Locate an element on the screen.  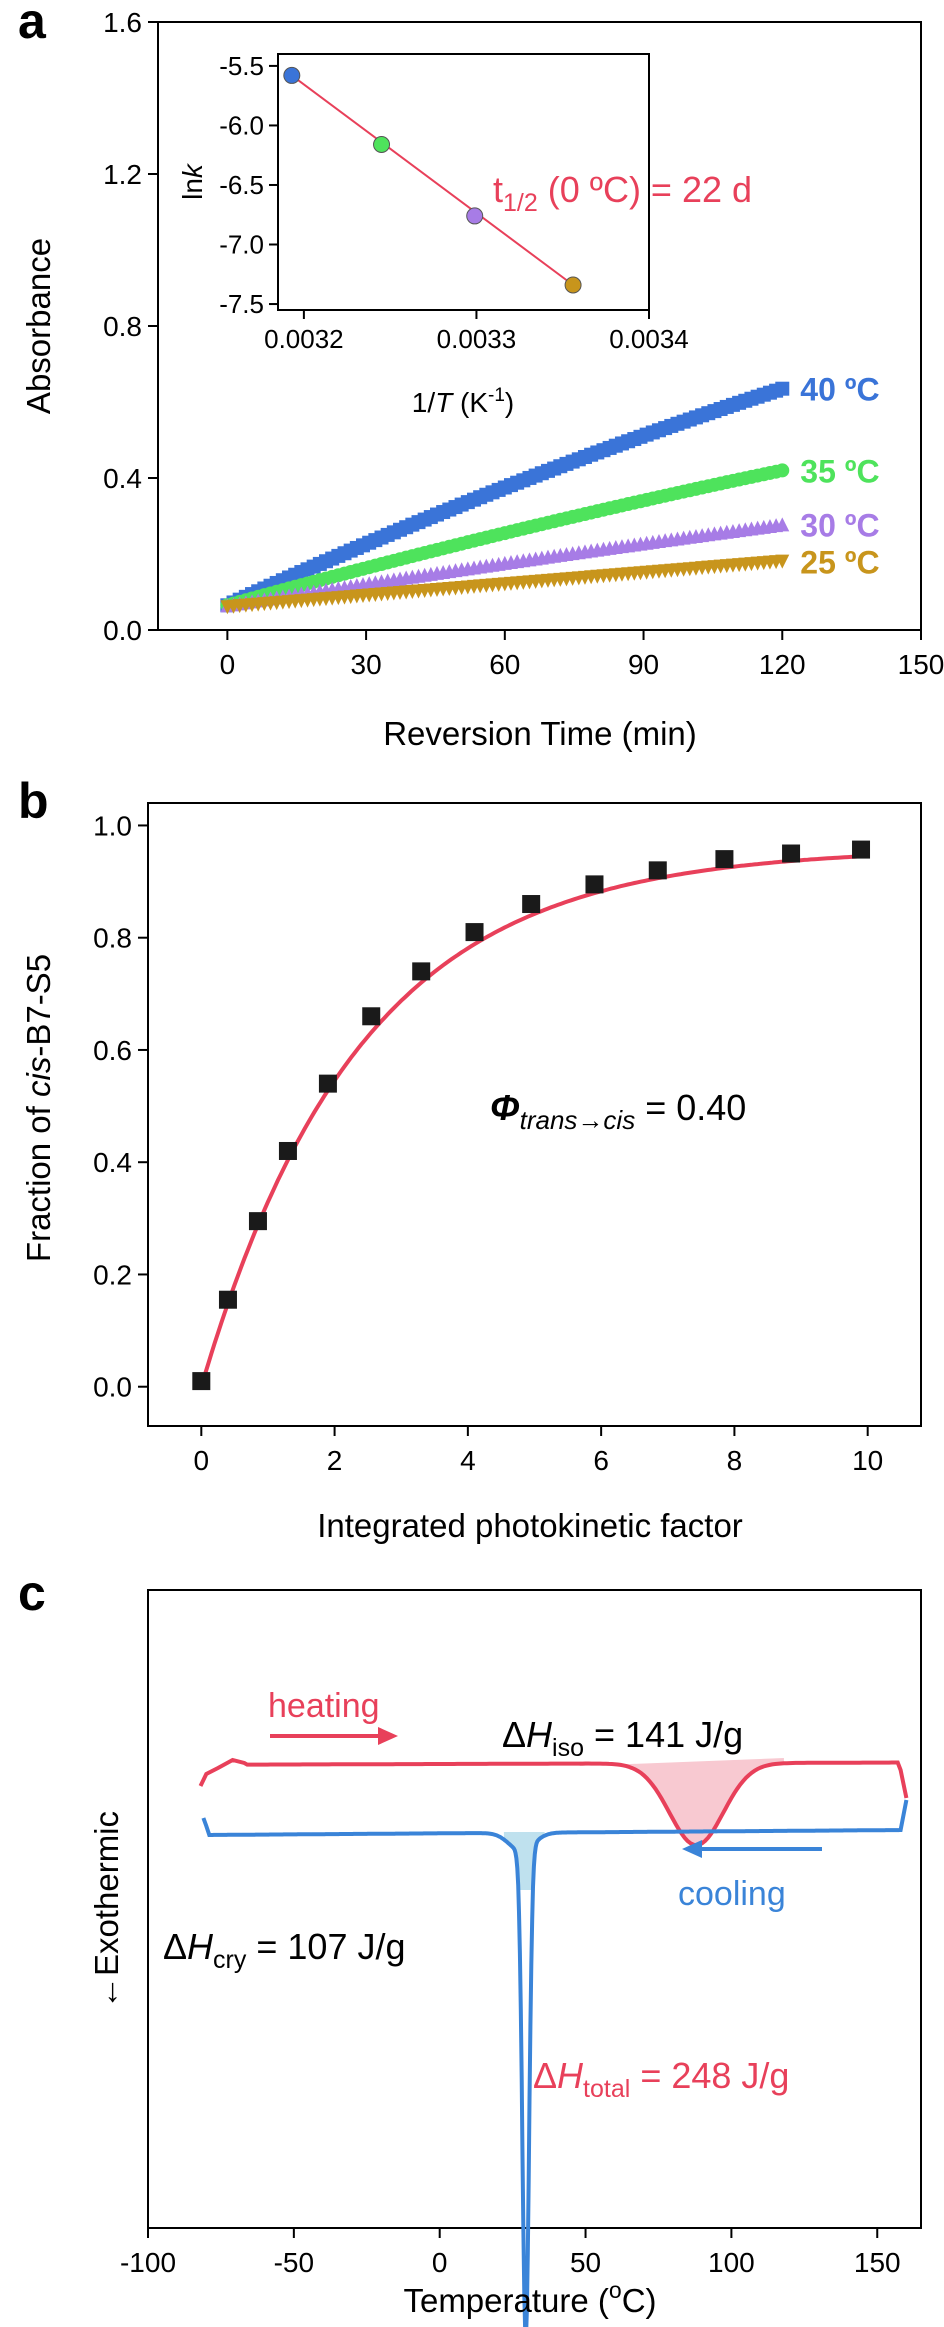
inset-data is located at coordinates (432, 180).